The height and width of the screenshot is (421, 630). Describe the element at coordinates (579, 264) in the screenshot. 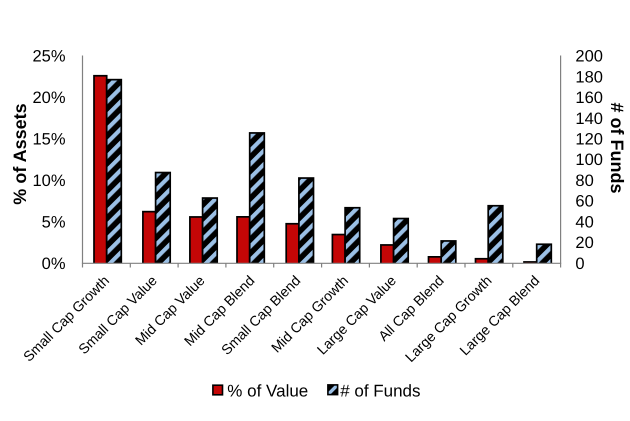

I see `svg-text: 0` at that location.